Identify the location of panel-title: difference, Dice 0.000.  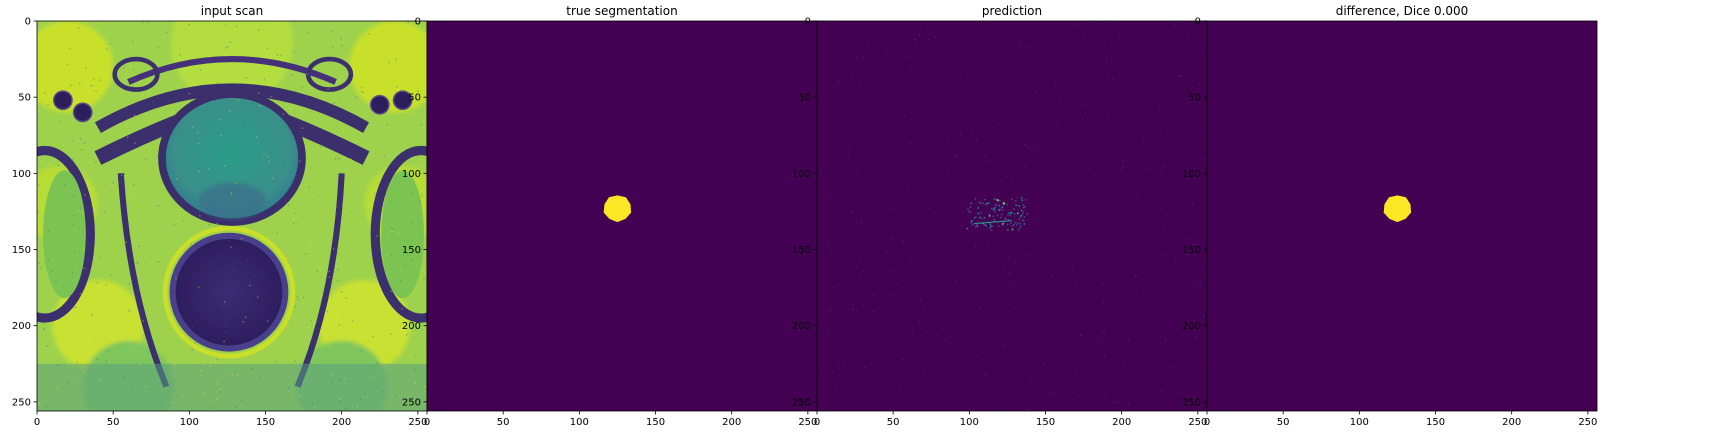
(1402, 11).